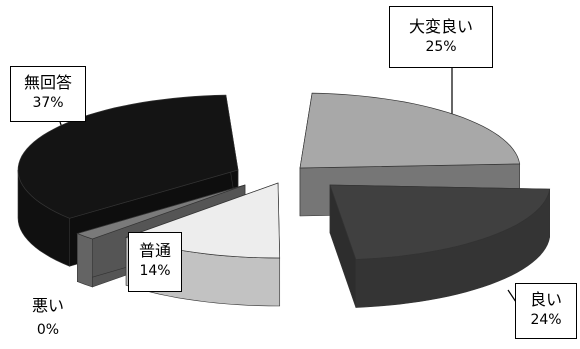 The width and height of the screenshot is (580, 349). What do you see at coordinates (545, 299) in the screenshot?
I see `label-yoi-category: 良い` at bounding box center [545, 299].